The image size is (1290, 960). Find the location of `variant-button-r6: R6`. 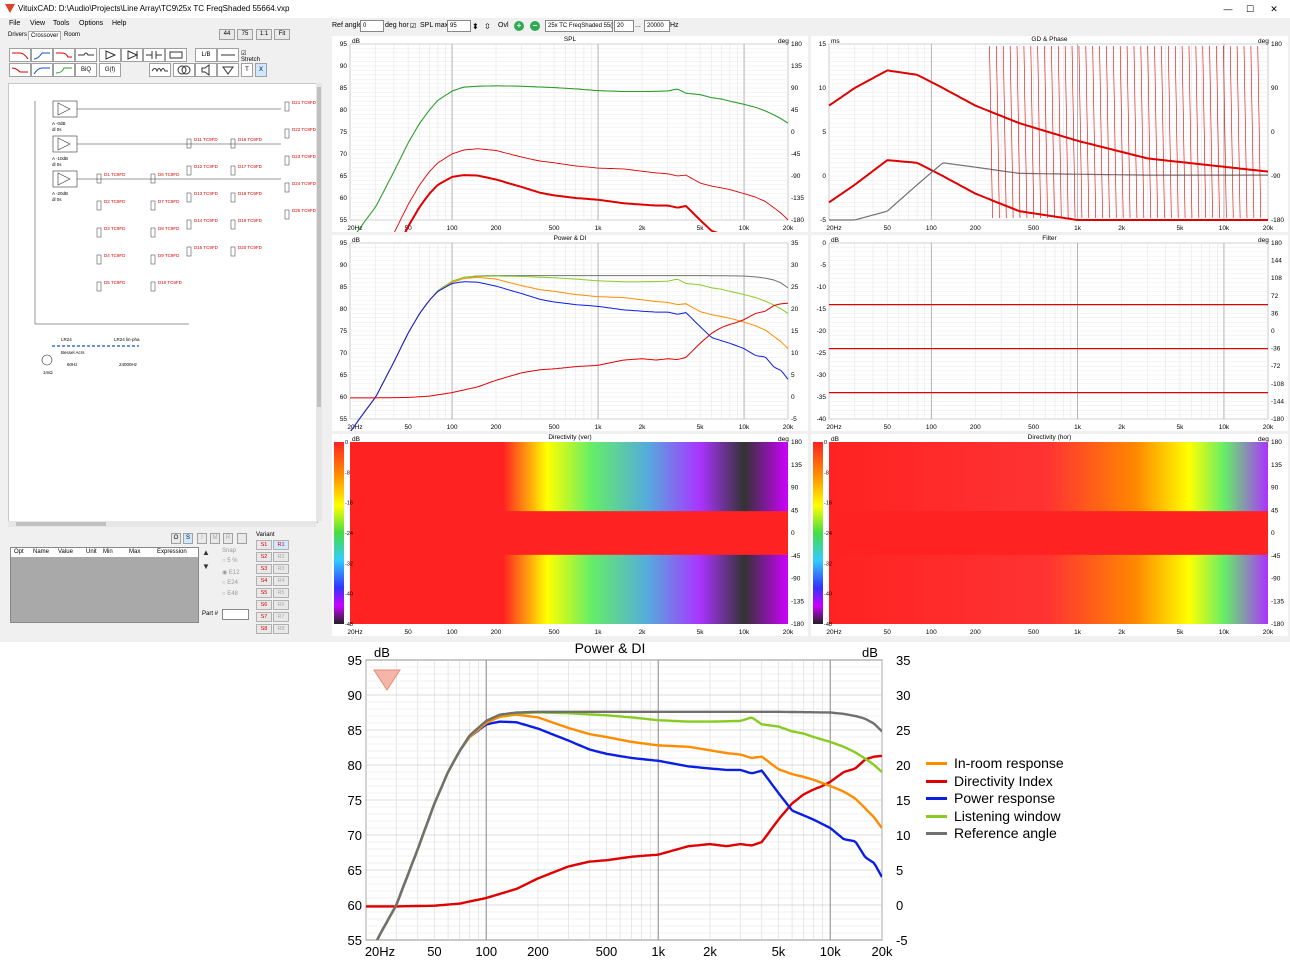

variant-button-r6: R6 is located at coordinates (281, 605).